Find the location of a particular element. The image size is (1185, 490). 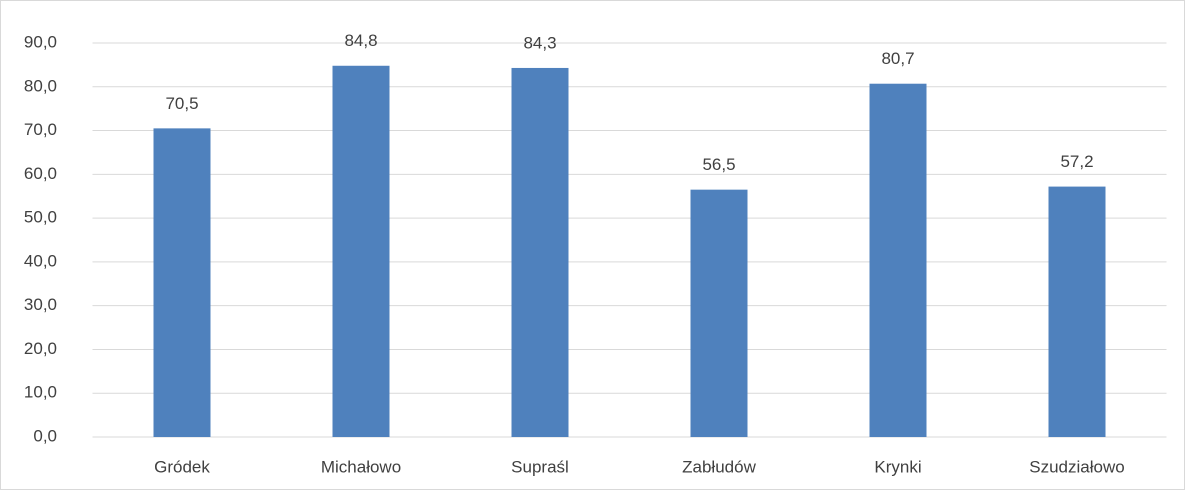

x-tick-label: Gródek is located at coordinates (182, 466).